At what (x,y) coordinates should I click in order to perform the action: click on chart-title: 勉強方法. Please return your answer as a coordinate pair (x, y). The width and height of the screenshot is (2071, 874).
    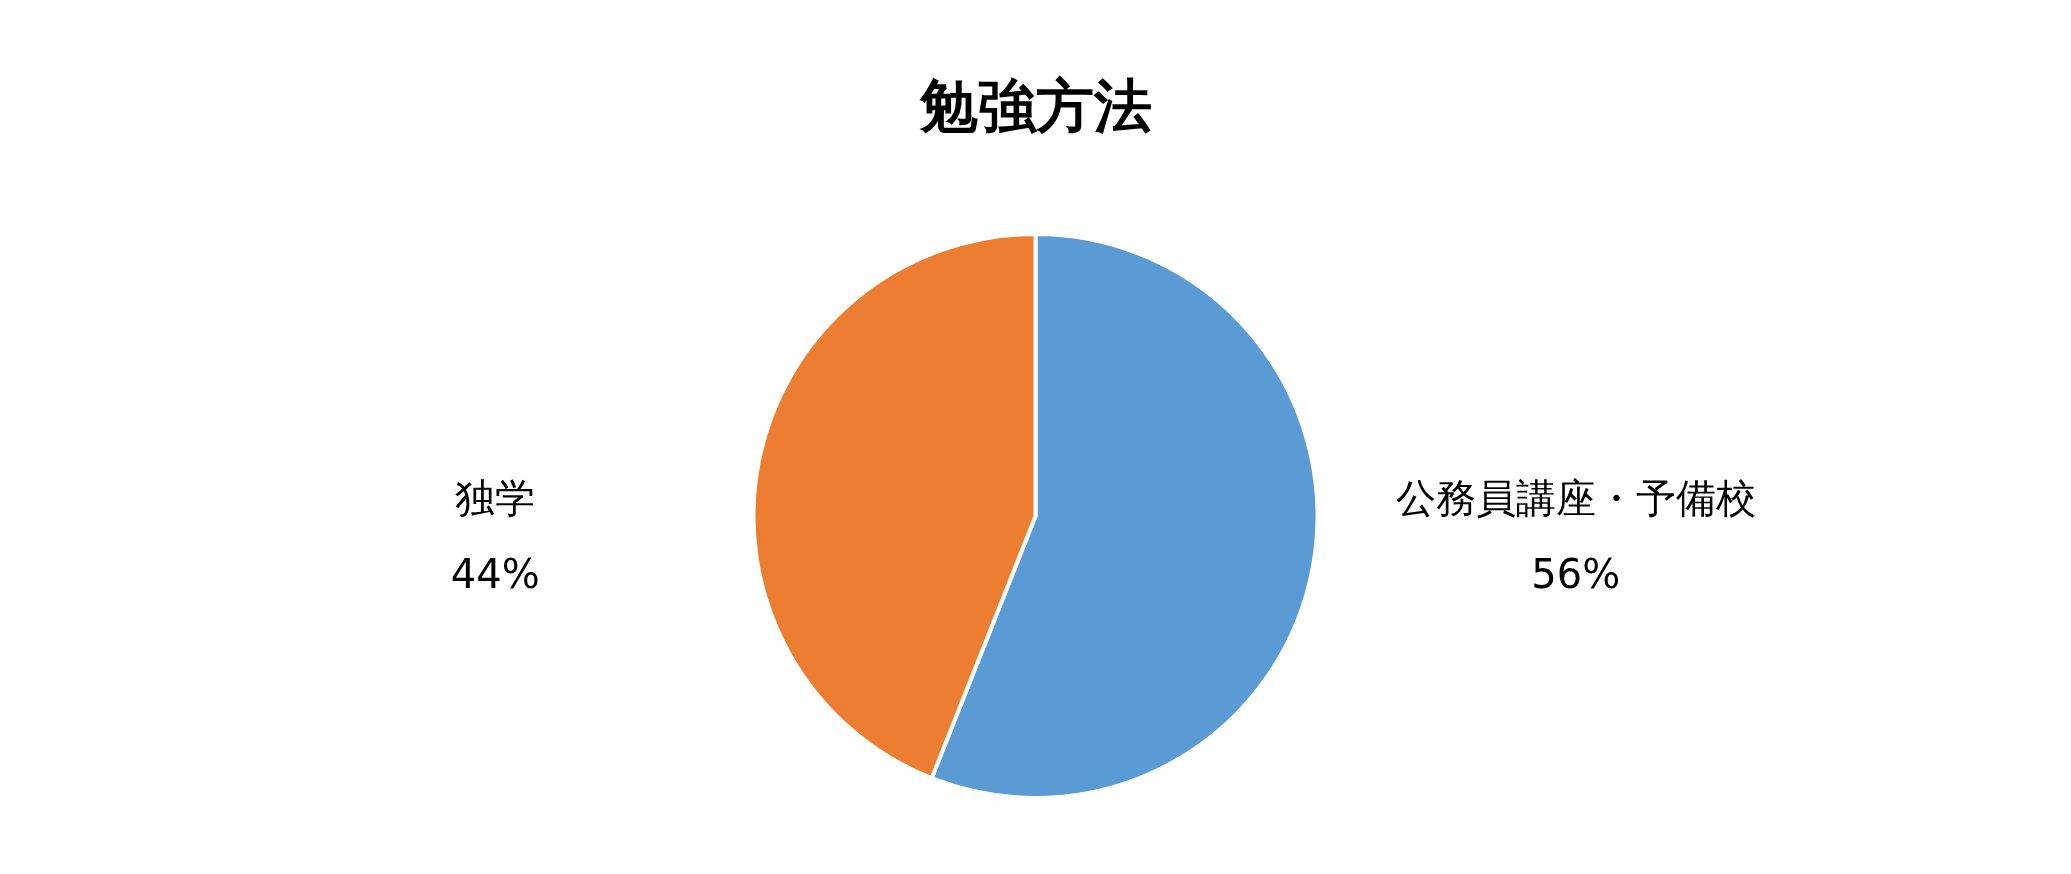
    Looking at the image, I should click on (1035, 106).